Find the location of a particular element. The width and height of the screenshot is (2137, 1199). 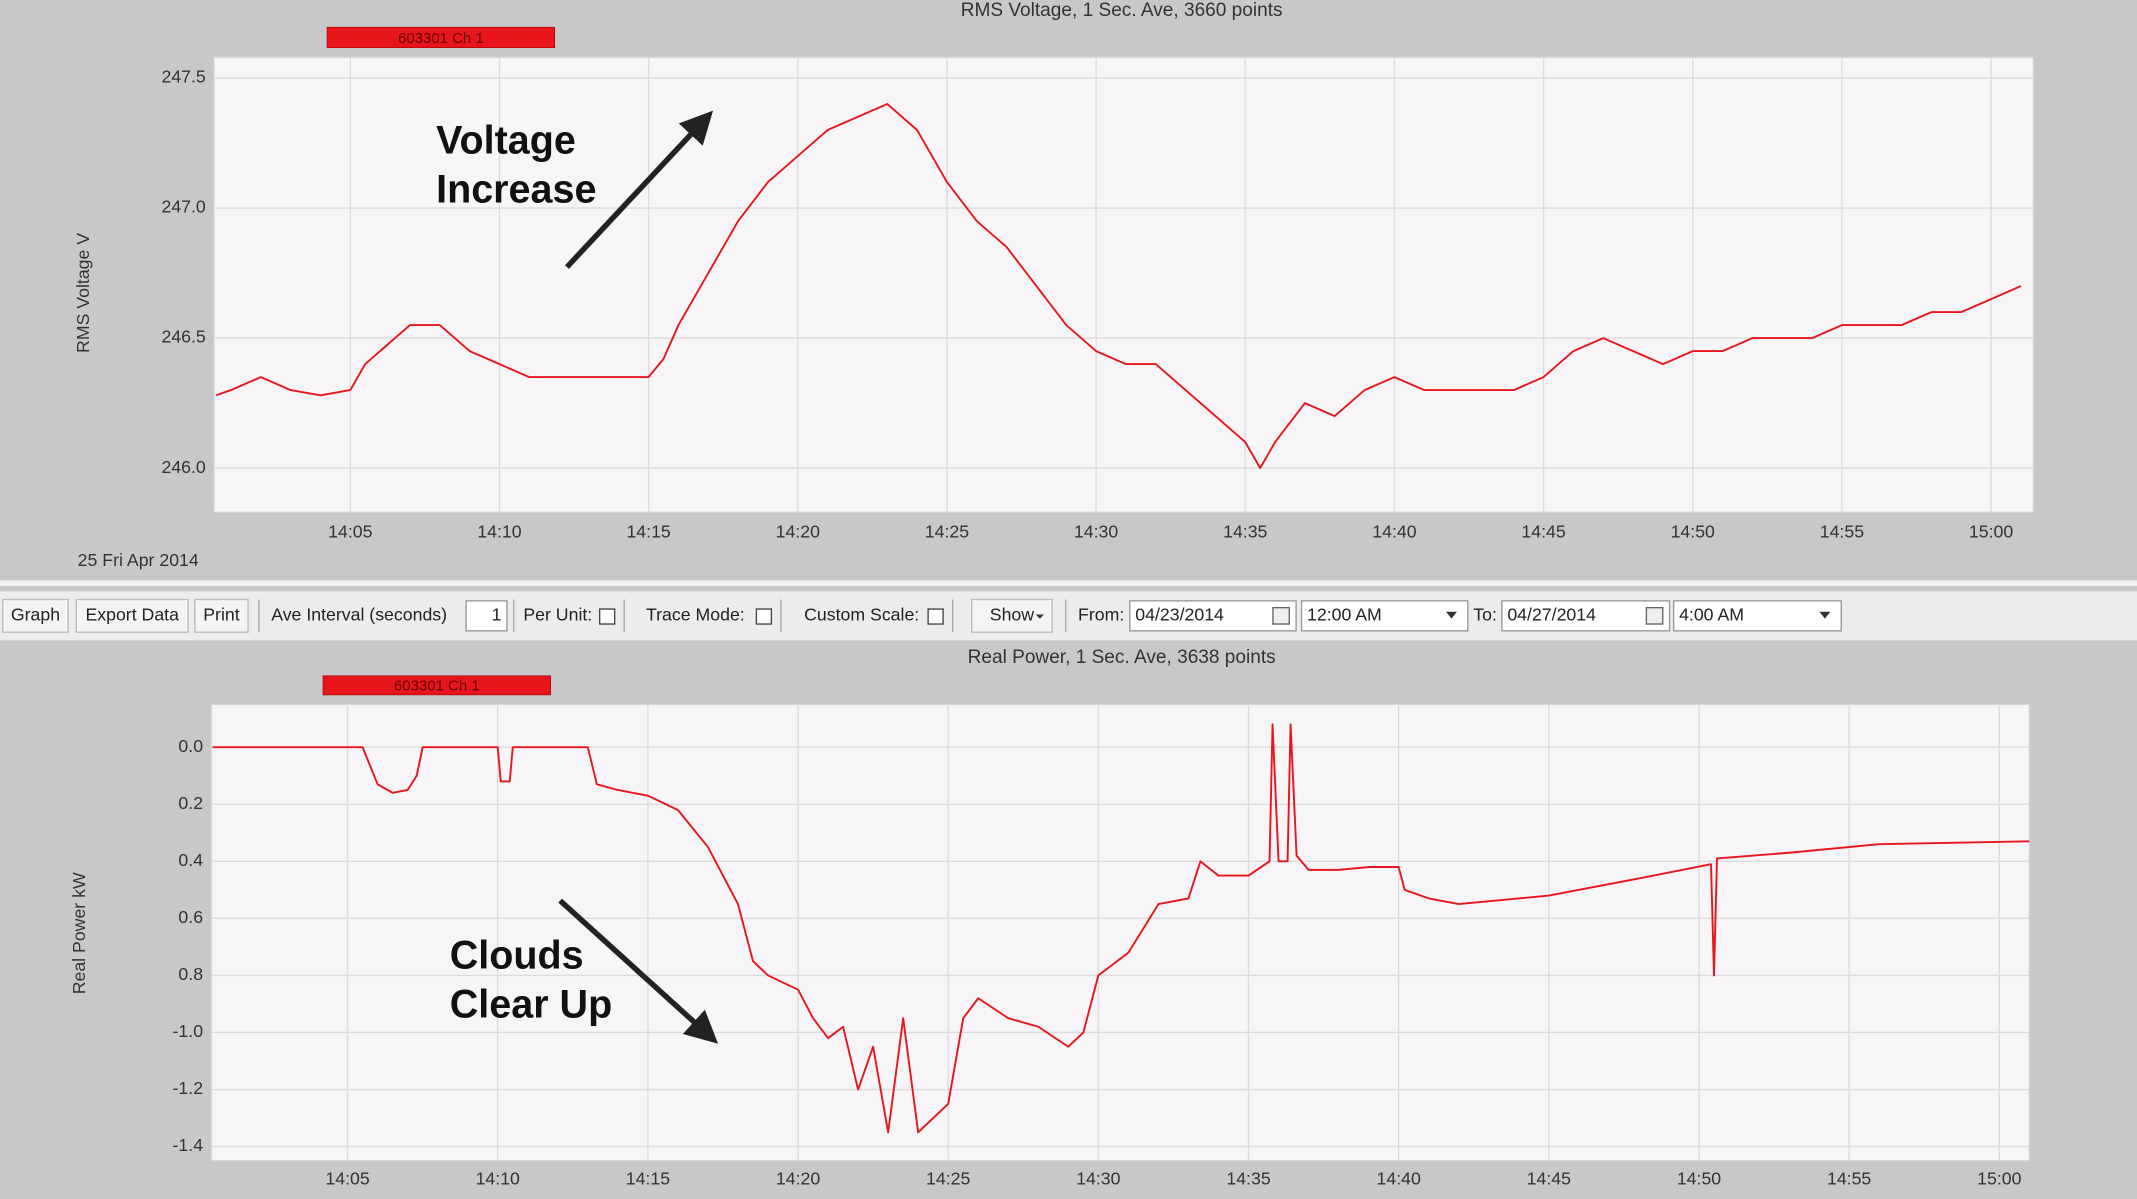

input-value: 04/27/2014 is located at coordinates (1551, 615).